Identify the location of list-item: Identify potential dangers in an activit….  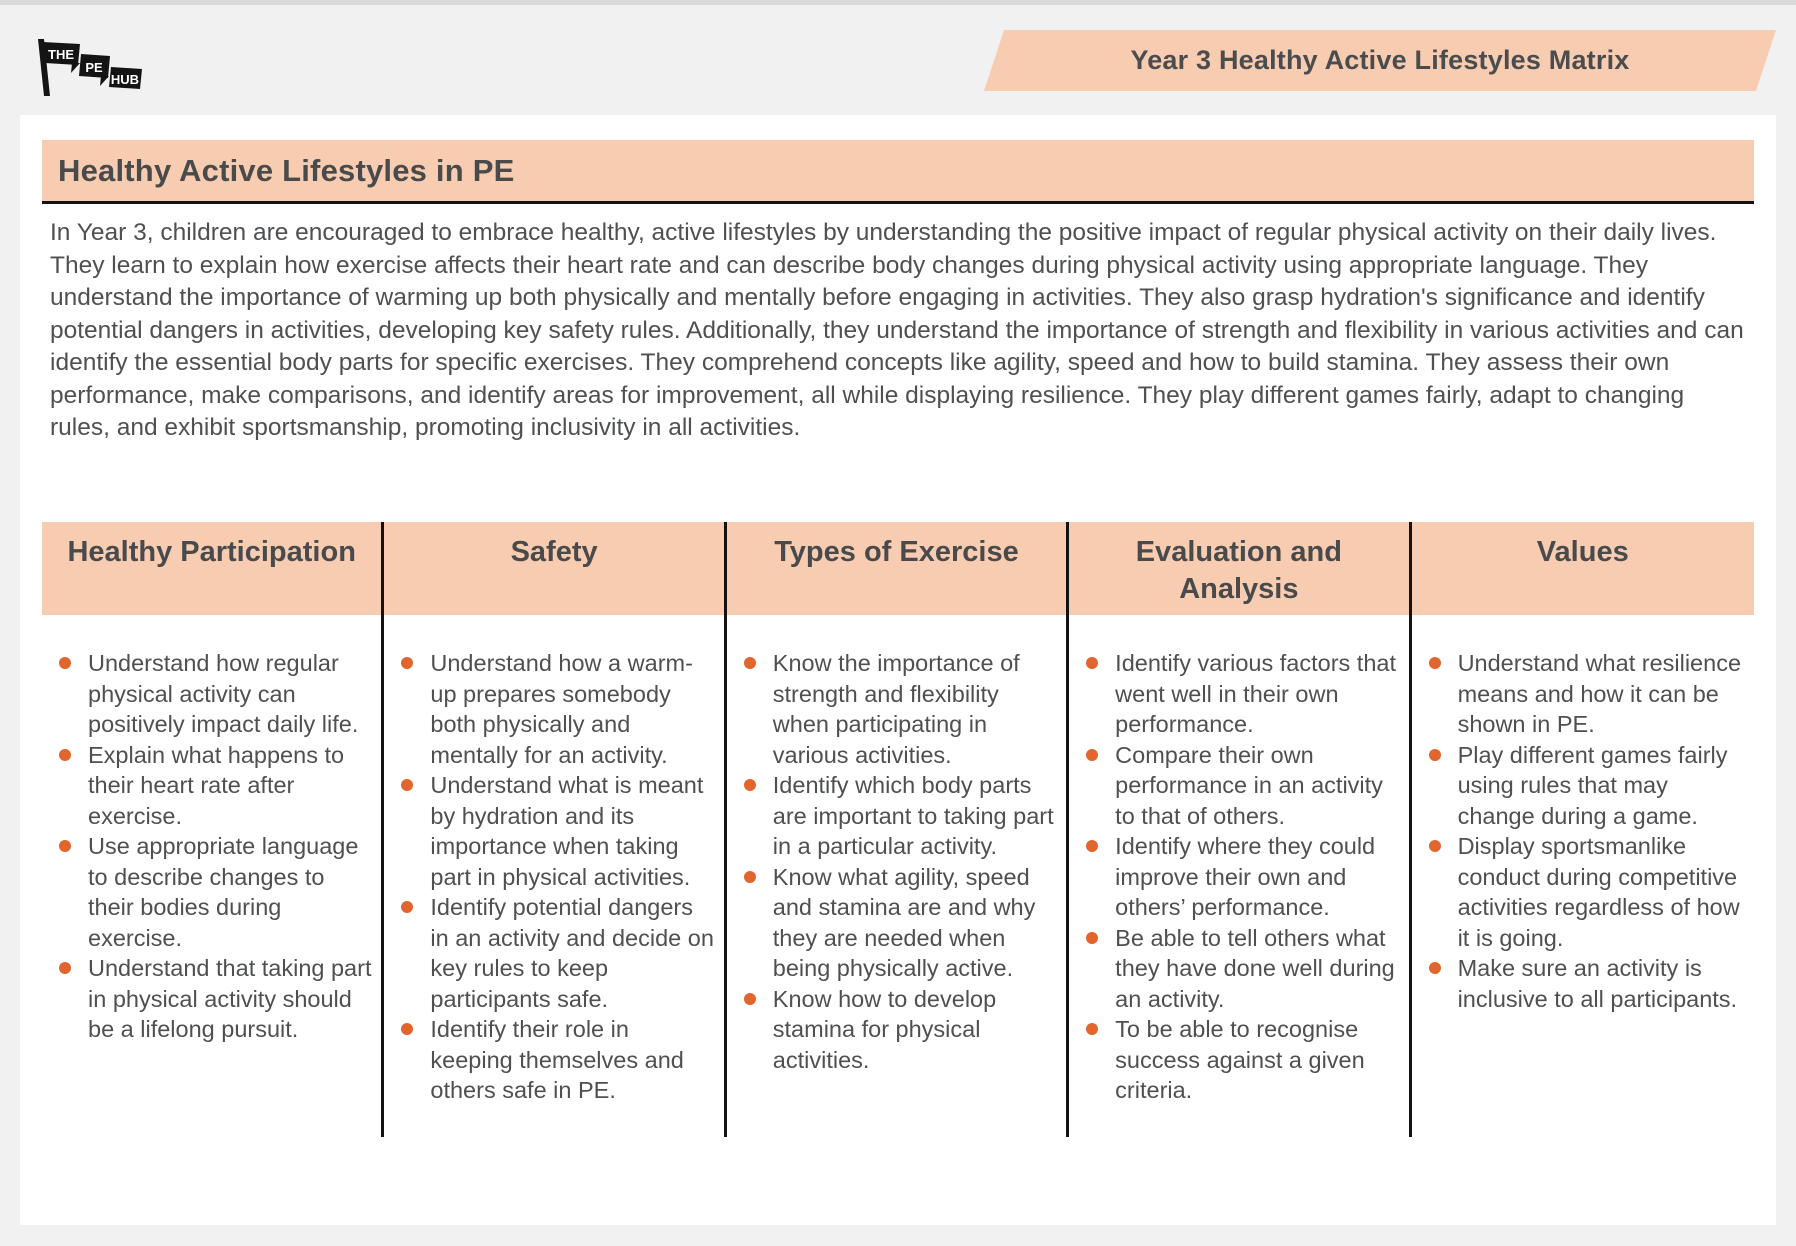
(555, 953).